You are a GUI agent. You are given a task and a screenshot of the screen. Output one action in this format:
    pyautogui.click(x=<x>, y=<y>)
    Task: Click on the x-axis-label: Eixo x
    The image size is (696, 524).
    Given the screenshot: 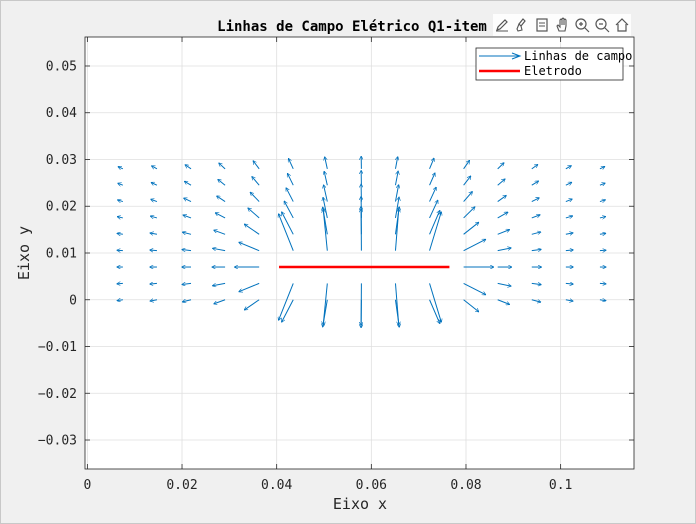 What is the action you would take?
    pyautogui.click(x=360, y=504)
    